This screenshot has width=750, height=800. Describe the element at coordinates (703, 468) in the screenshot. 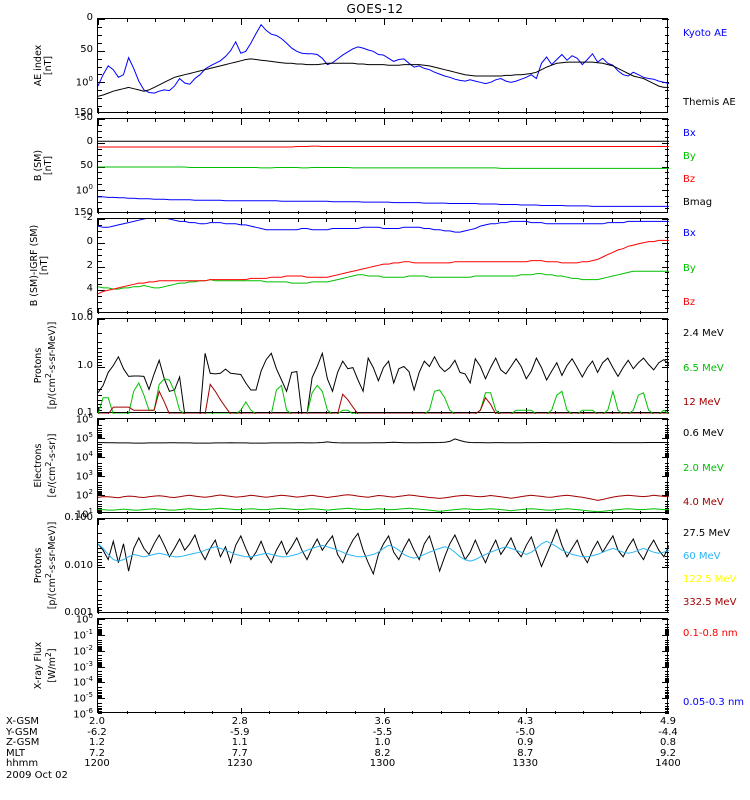

I see `legend-electrons-1: 2.0 MeV` at that location.